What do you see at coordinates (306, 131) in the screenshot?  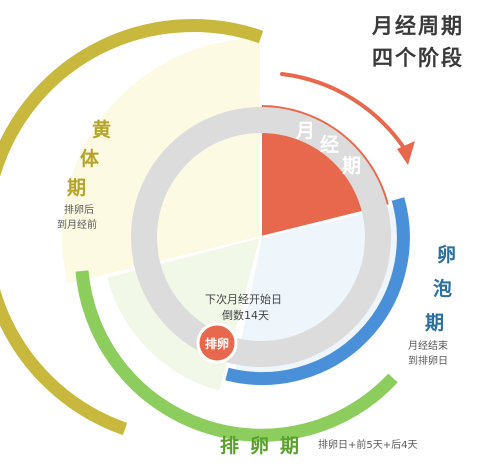 I see `menstrual-label-char-1: 月` at bounding box center [306, 131].